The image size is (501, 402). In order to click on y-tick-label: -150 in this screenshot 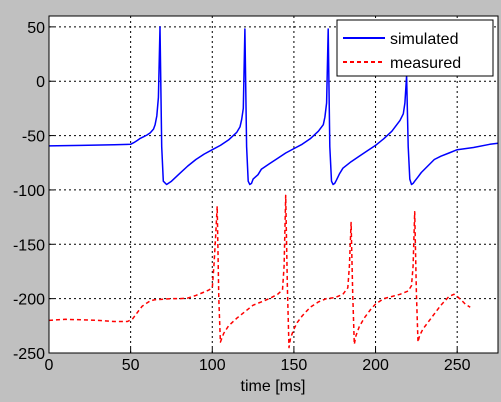, I will do `click(29, 245)`.